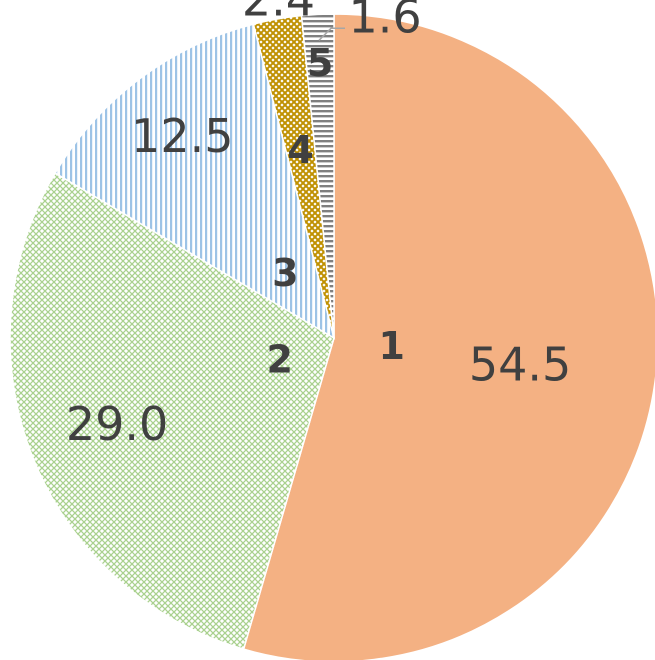 This screenshot has width=655, height=660. Describe the element at coordinates (117, 424) in the screenshot. I see `value-label-2: 29.0` at that location.